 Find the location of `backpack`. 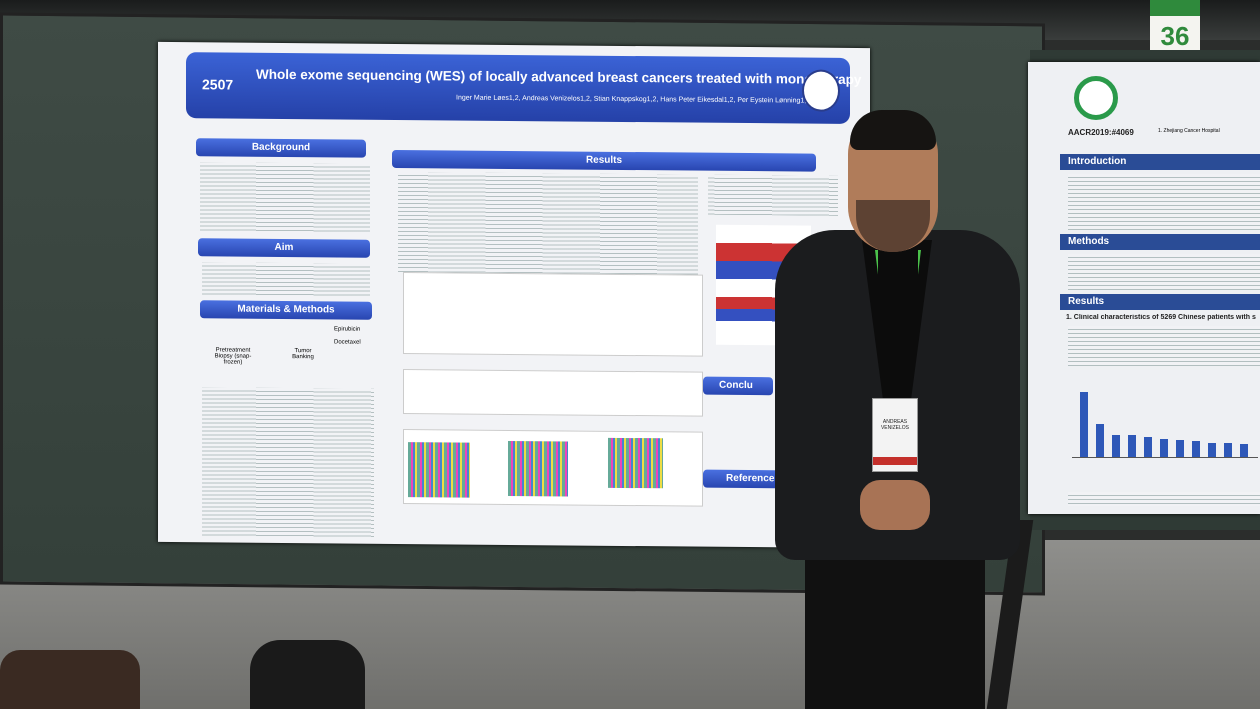

backpack is located at coordinates (307, 674).